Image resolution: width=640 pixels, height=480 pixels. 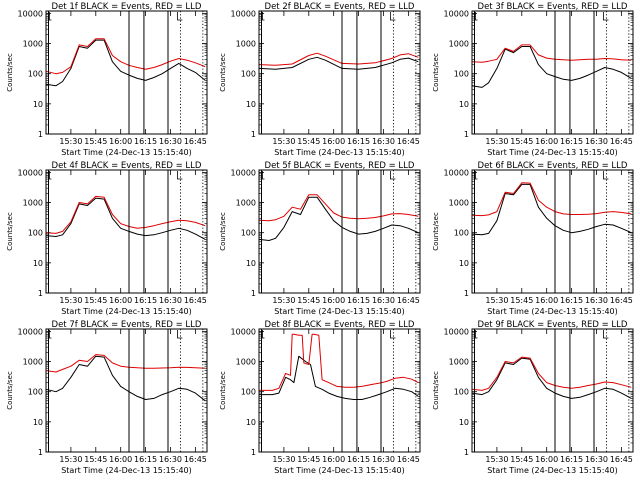 I want to click on panel-title: Det 1f BLACK = Events, RED = LLD, so click(x=127, y=7).